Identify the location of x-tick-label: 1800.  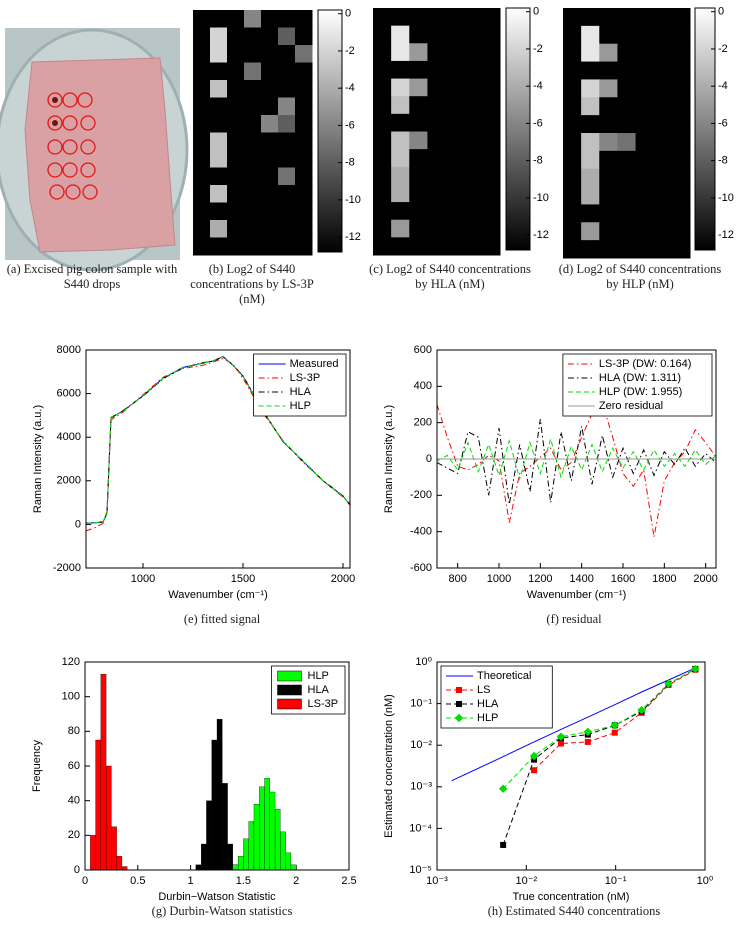
(664, 579).